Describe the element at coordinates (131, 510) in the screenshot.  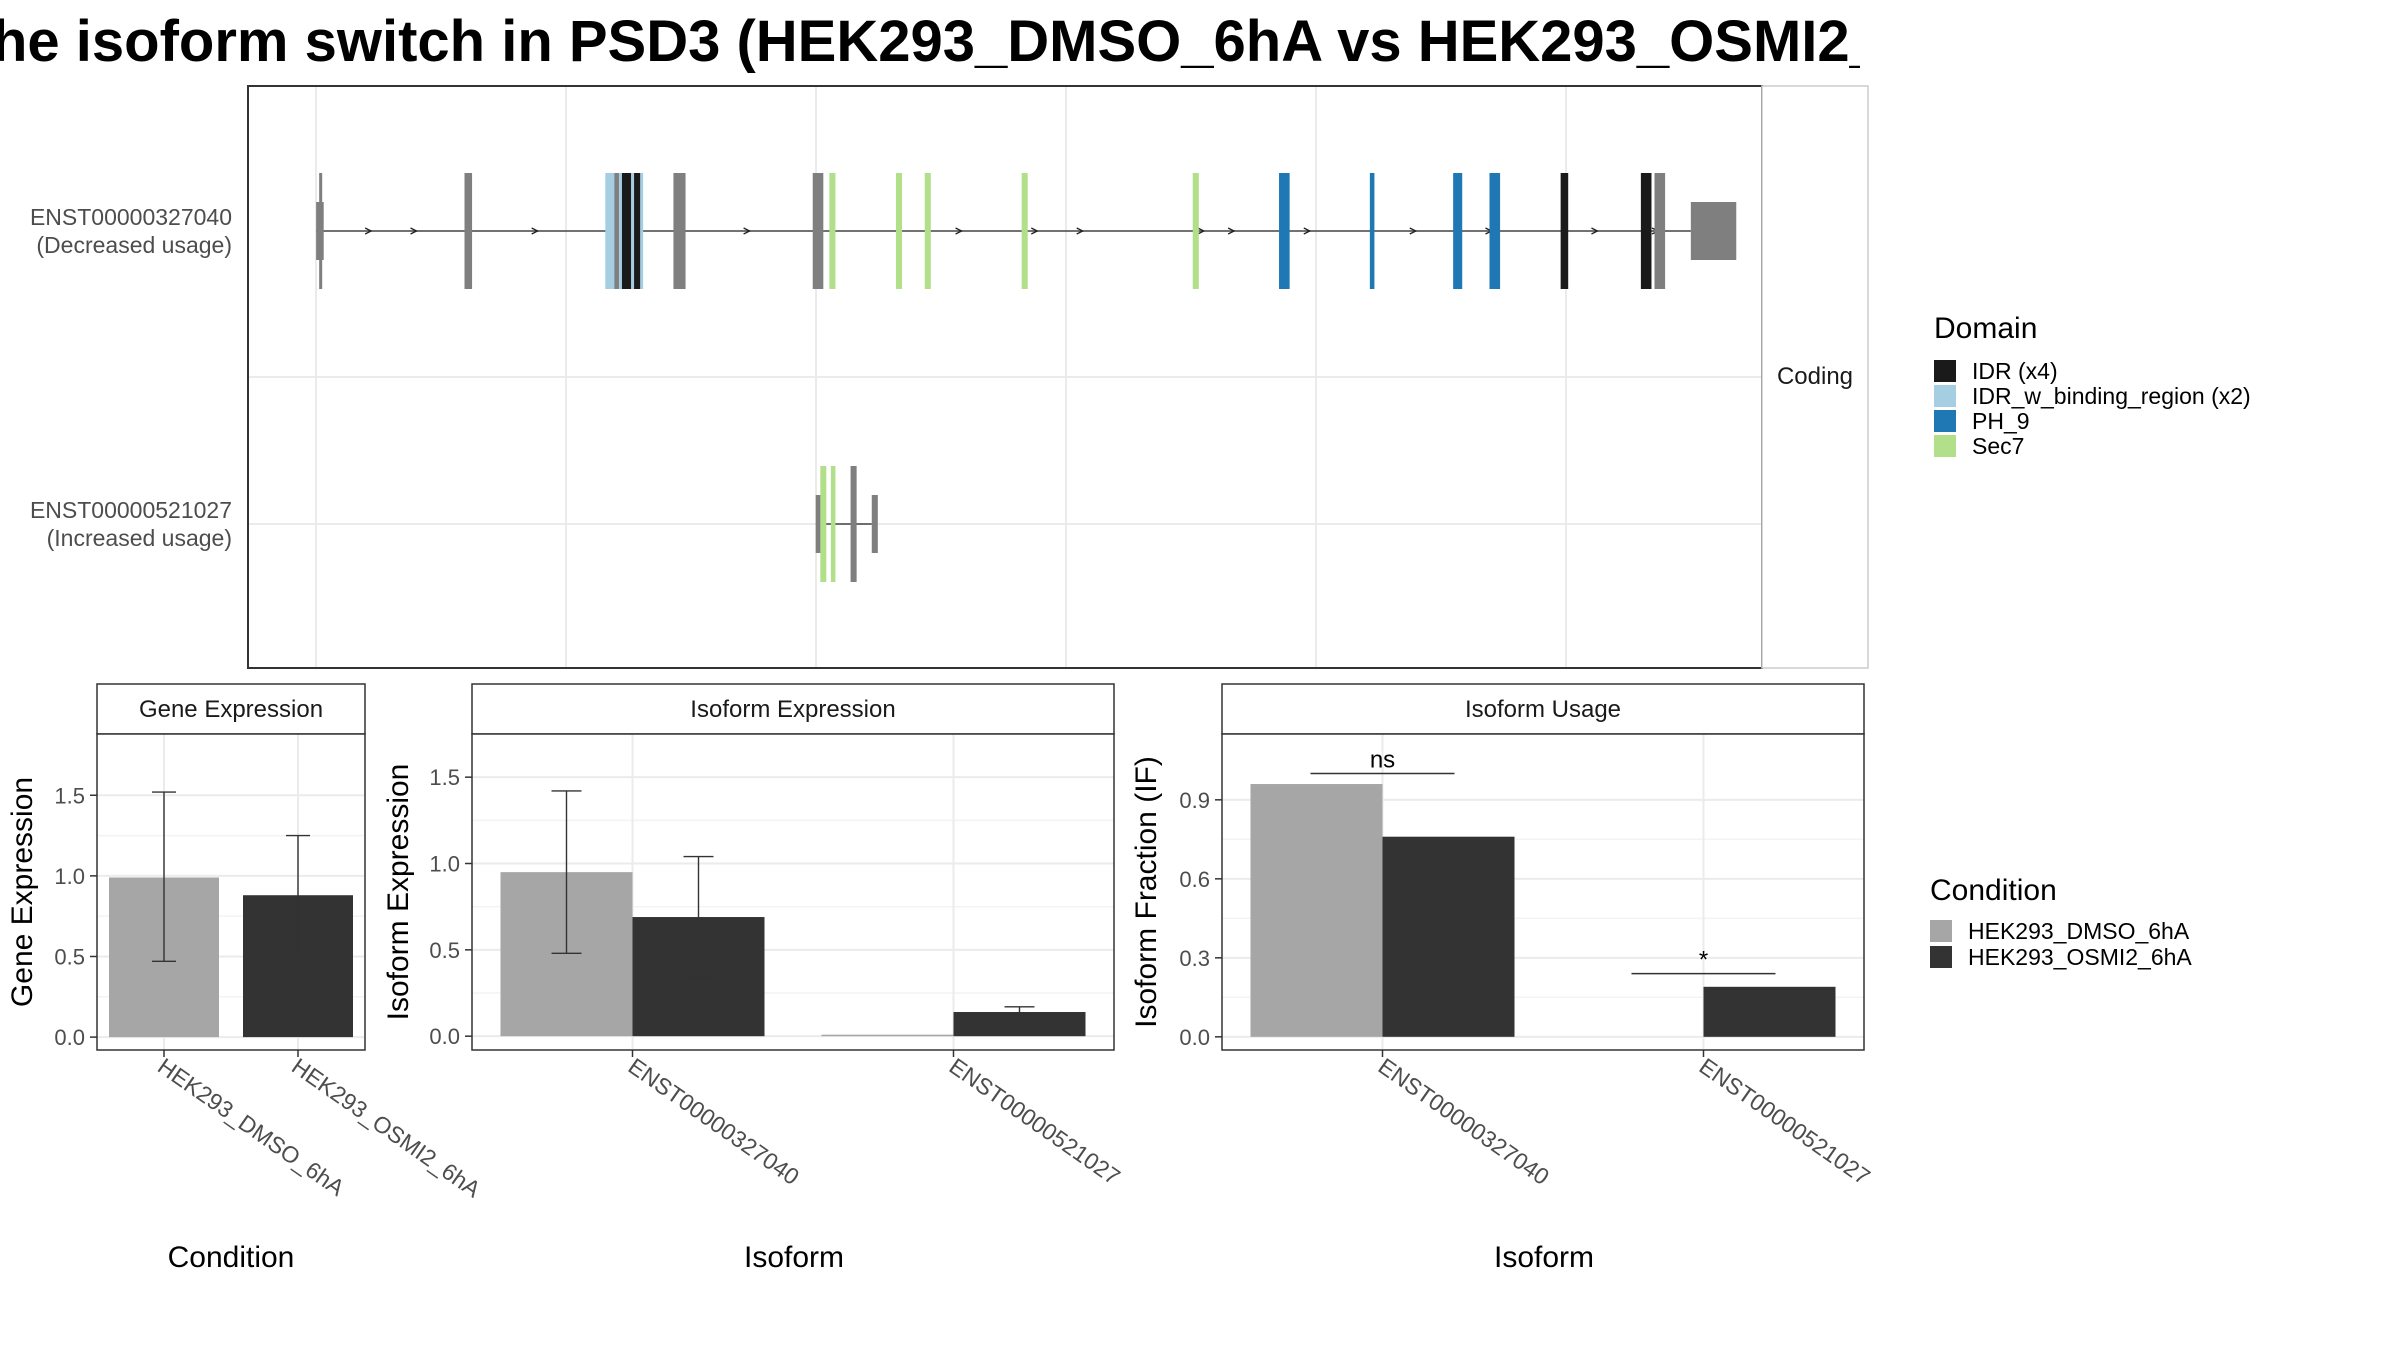
I see `transcript-label-enst00000521027: ENST00000521027` at that location.